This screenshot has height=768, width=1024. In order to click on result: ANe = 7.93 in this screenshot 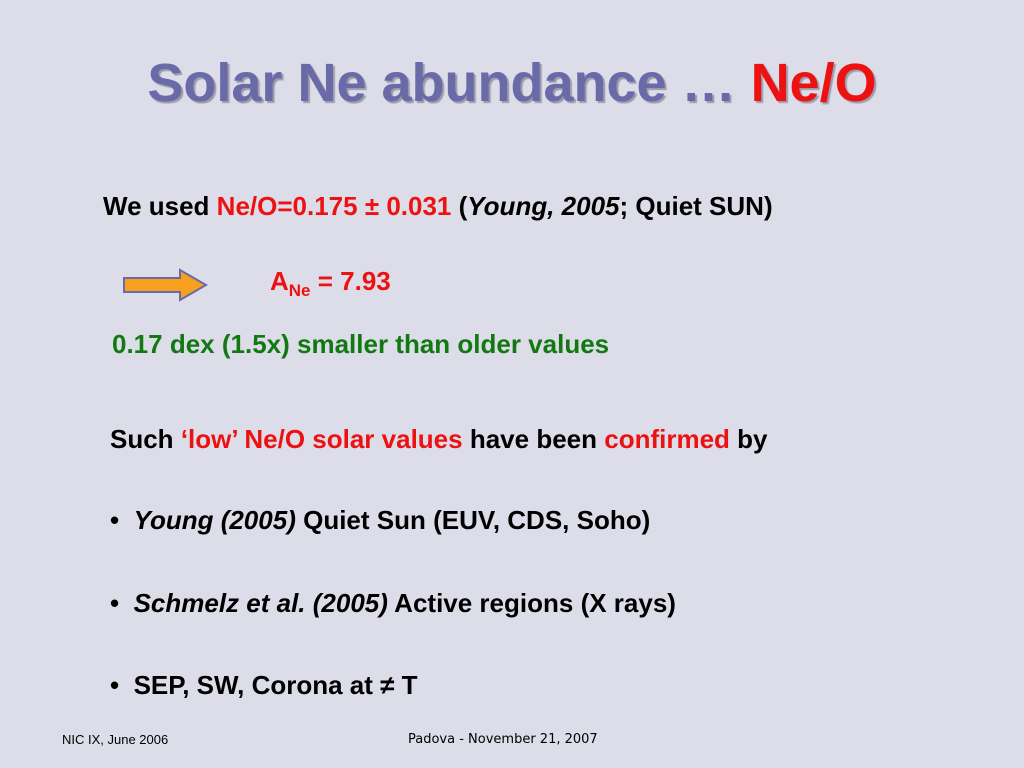, I will do `click(330, 283)`.